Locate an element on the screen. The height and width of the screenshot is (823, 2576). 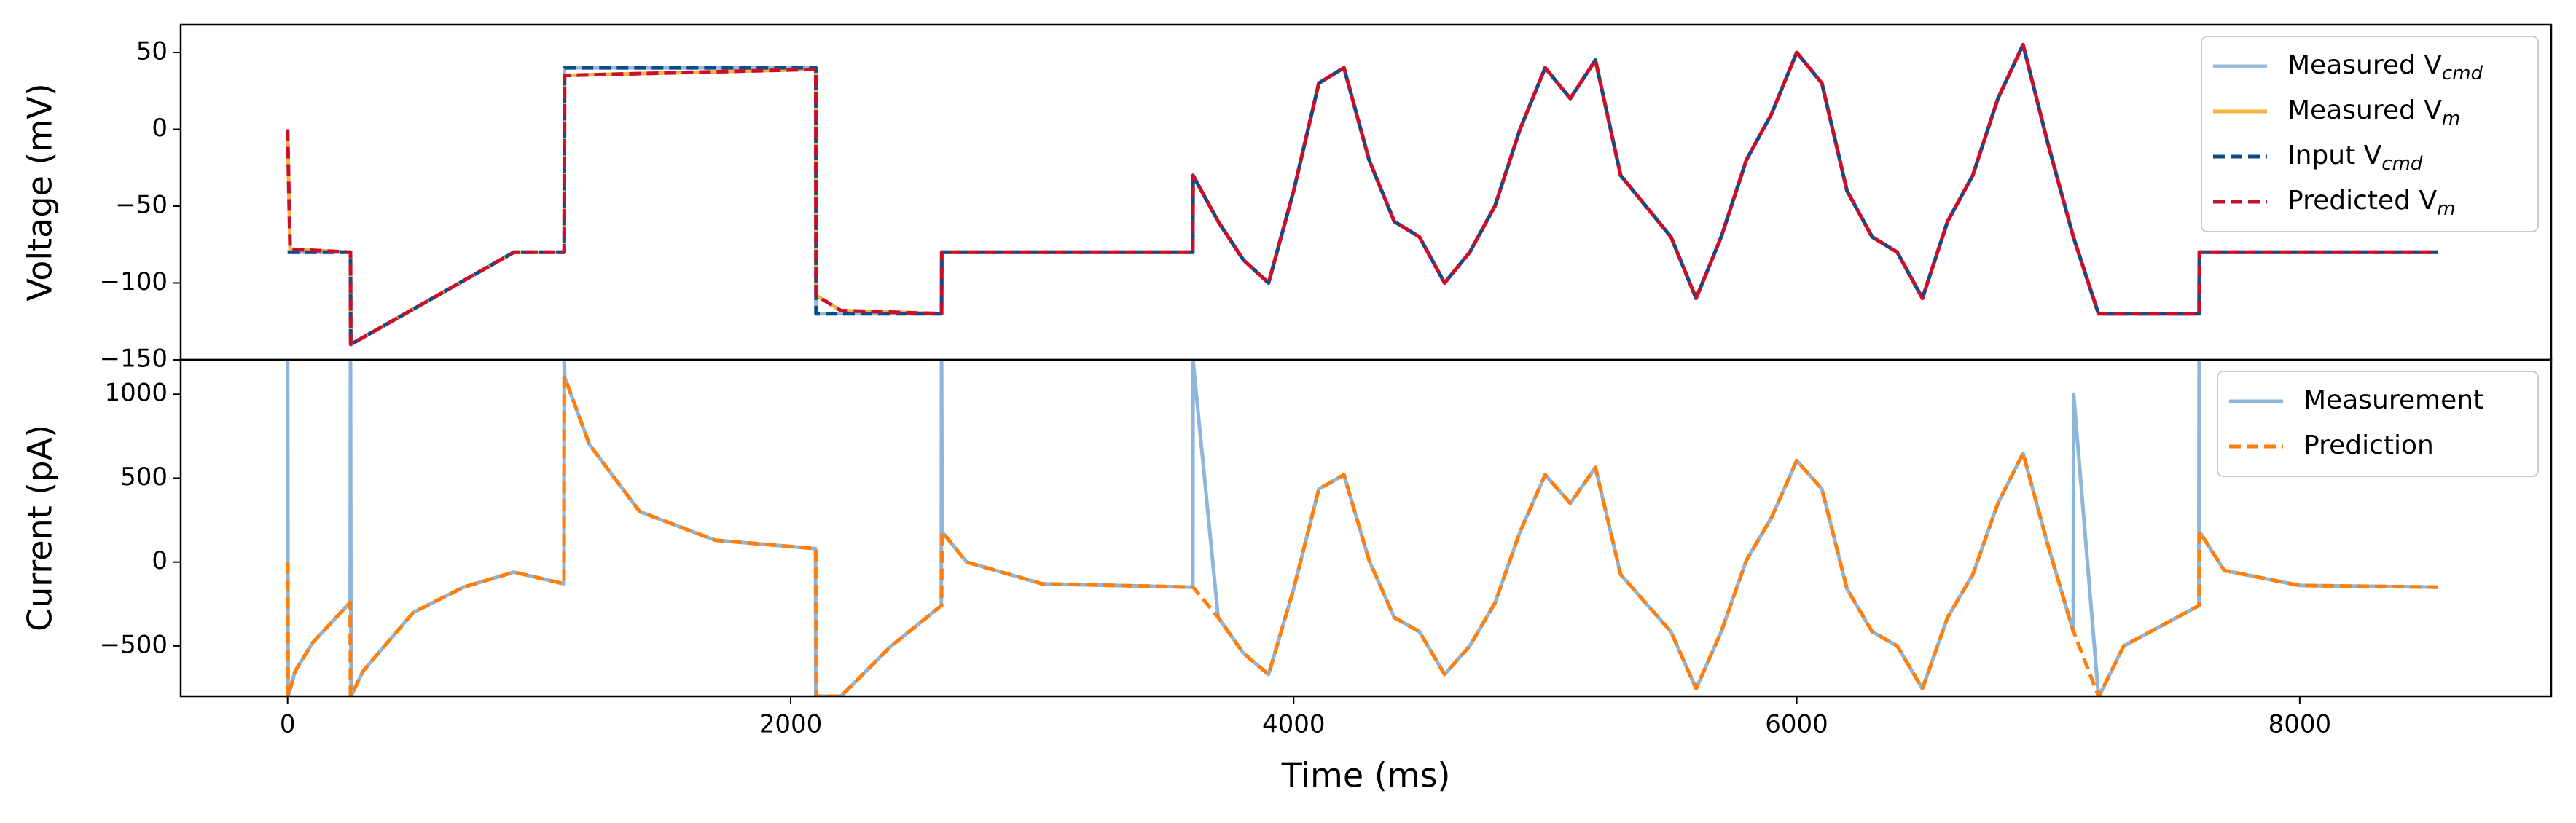
y-tick-label: 500 is located at coordinates (144, 477).